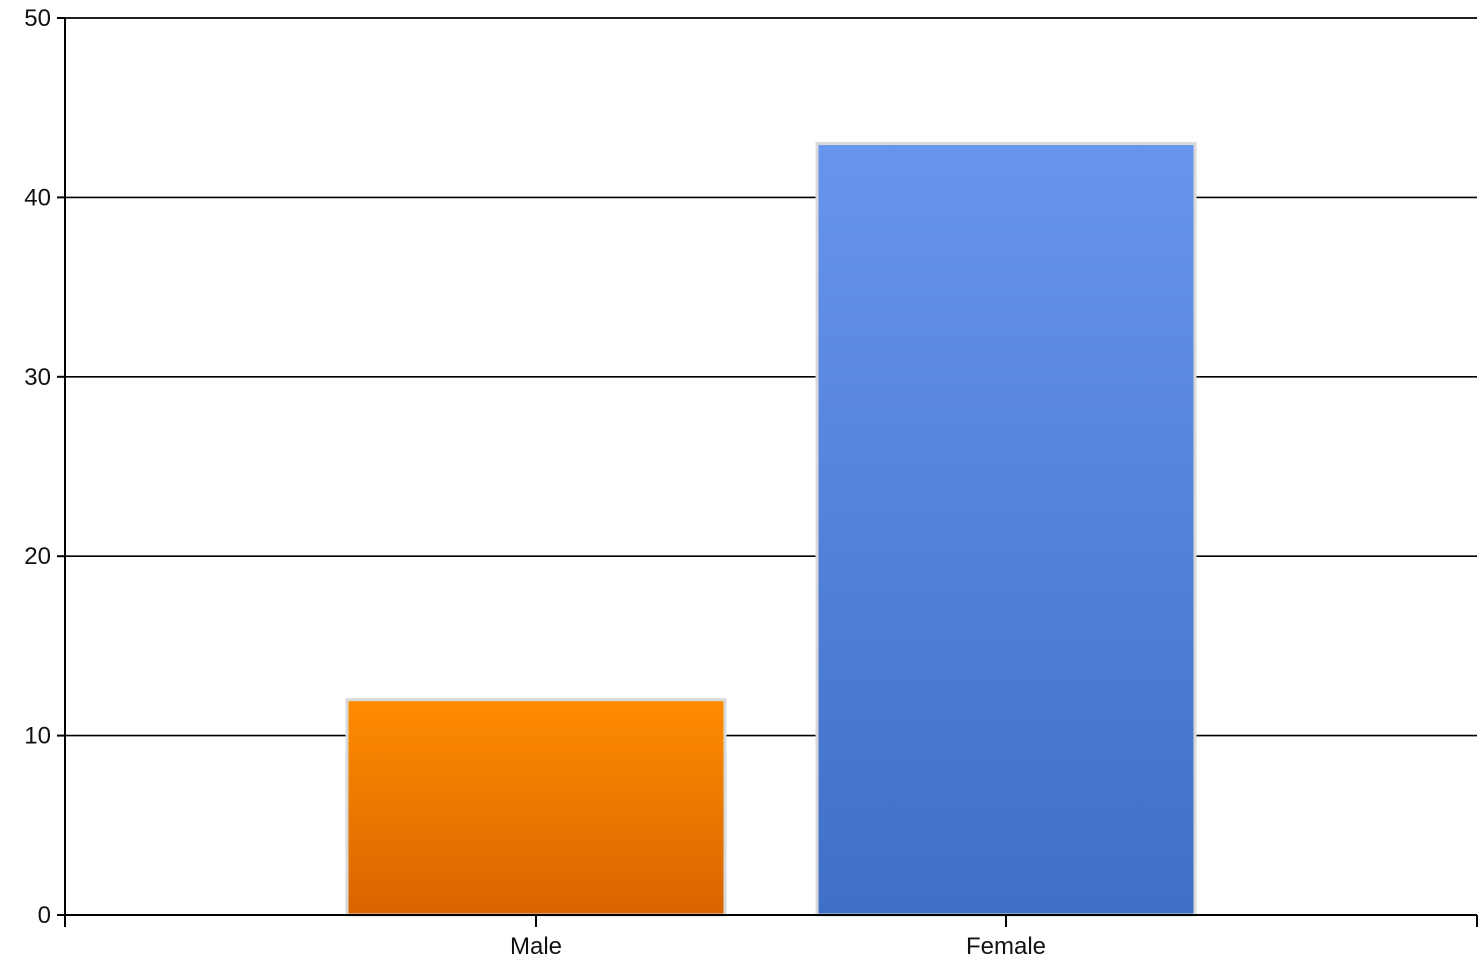 This screenshot has width=1480, height=963. What do you see at coordinates (44, 915) in the screenshot?
I see `y-tick-label: 0` at bounding box center [44, 915].